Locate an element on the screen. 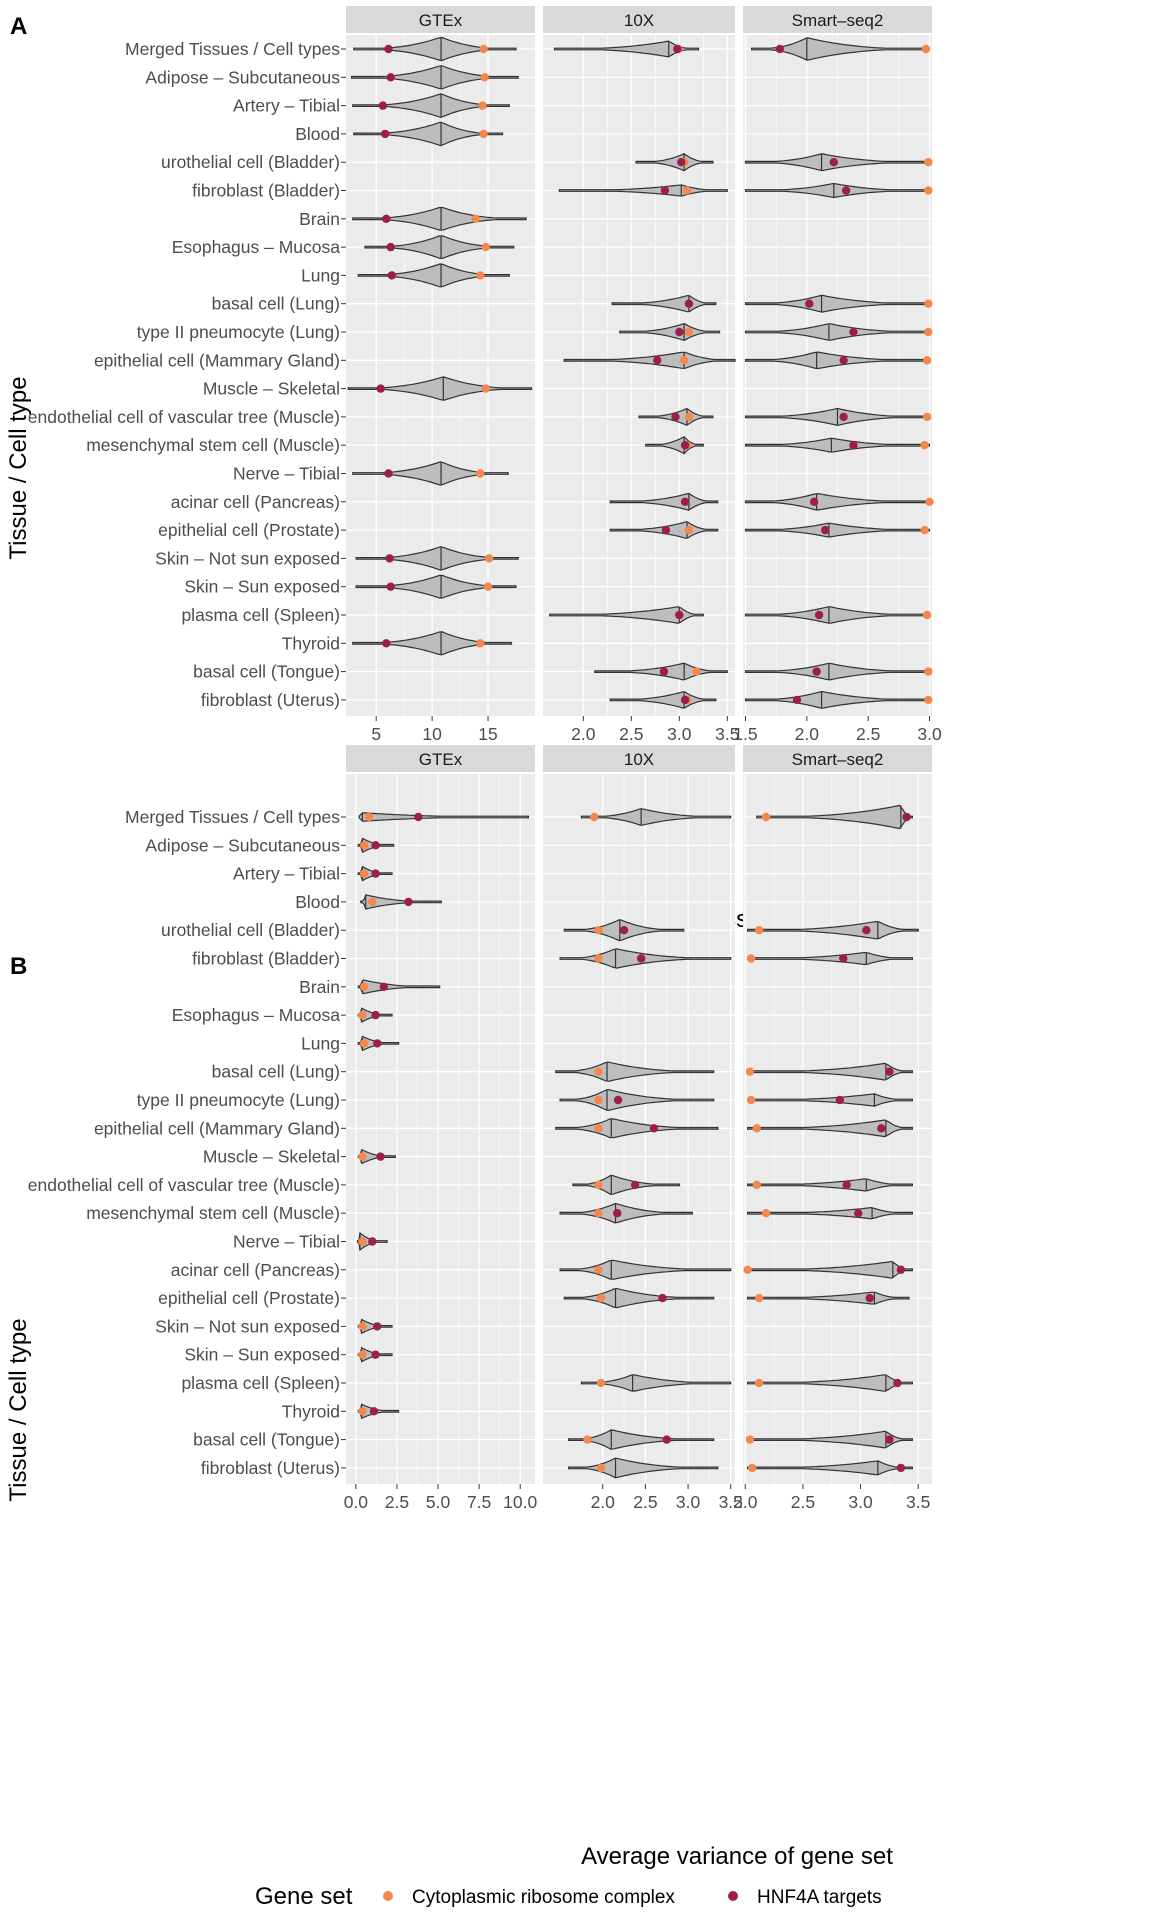  panel-b-y-axis-title: Tissue / Cell type is located at coordinates (18, 1409).